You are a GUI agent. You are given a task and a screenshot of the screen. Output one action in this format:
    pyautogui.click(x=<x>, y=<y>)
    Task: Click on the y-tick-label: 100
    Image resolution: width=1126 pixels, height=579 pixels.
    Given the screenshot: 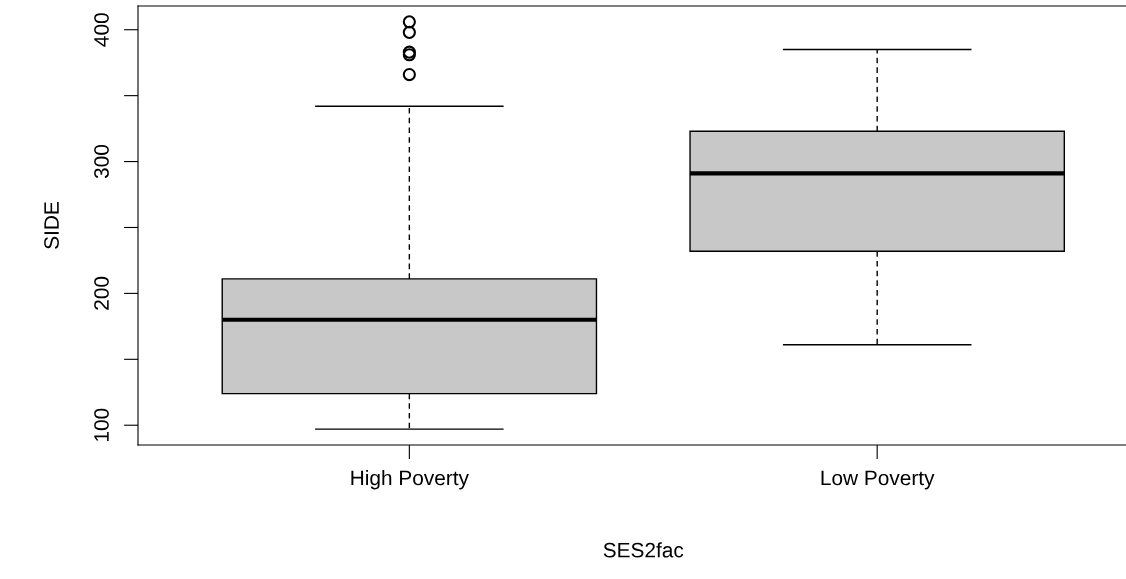 What is the action you would take?
    pyautogui.click(x=101, y=425)
    